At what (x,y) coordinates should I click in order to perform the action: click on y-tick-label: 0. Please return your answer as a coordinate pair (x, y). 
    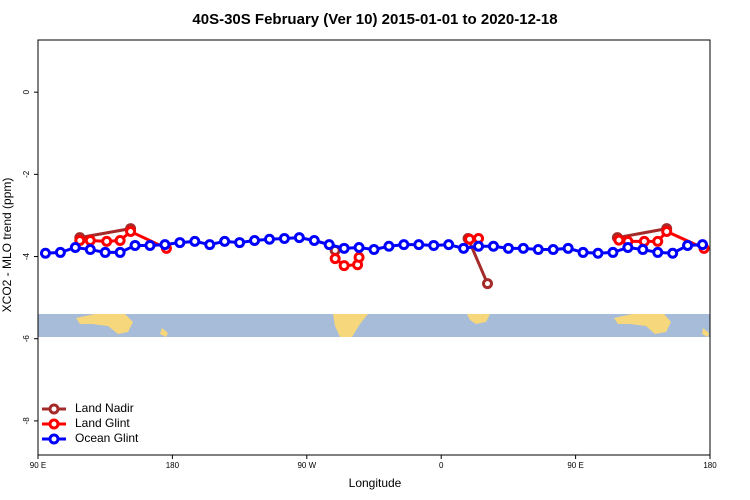
    Looking at the image, I should click on (26, 91).